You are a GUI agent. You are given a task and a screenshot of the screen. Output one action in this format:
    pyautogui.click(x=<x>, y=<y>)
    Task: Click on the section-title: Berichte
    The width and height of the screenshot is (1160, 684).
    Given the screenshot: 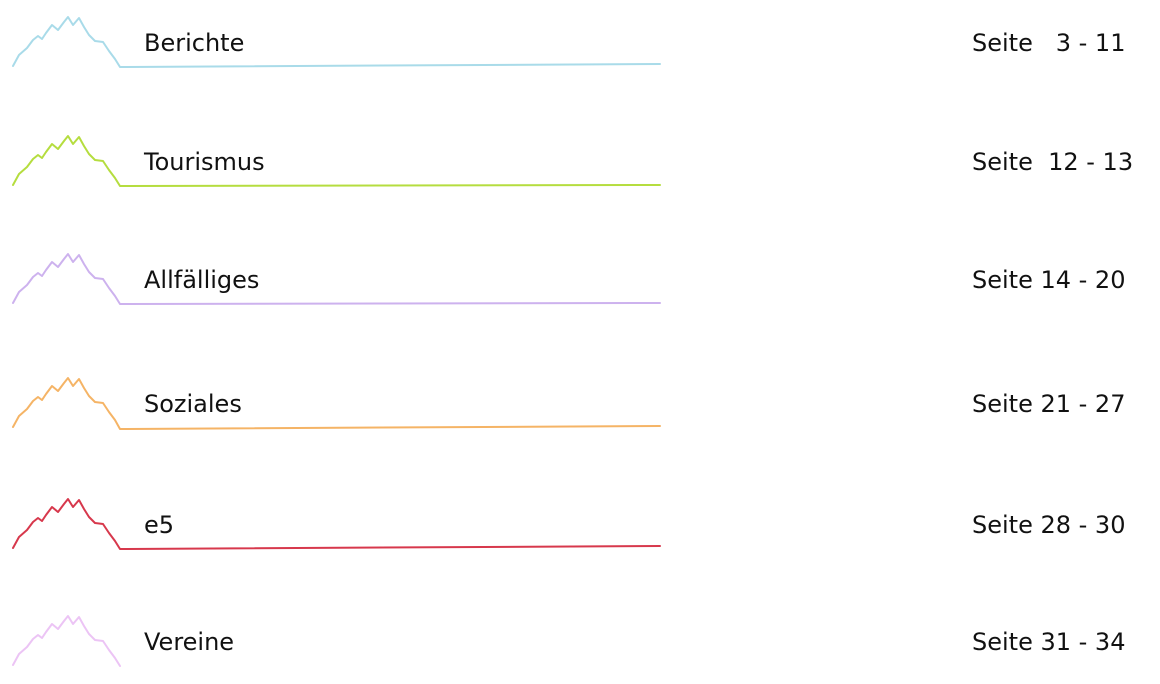 What is the action you would take?
    pyautogui.click(x=194, y=43)
    